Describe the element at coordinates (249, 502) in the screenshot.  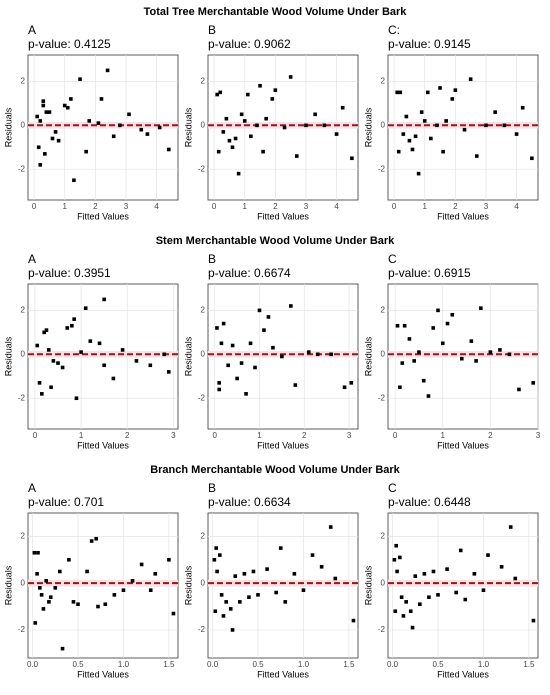
I see `p-value: p-value: 0.6634` at that location.